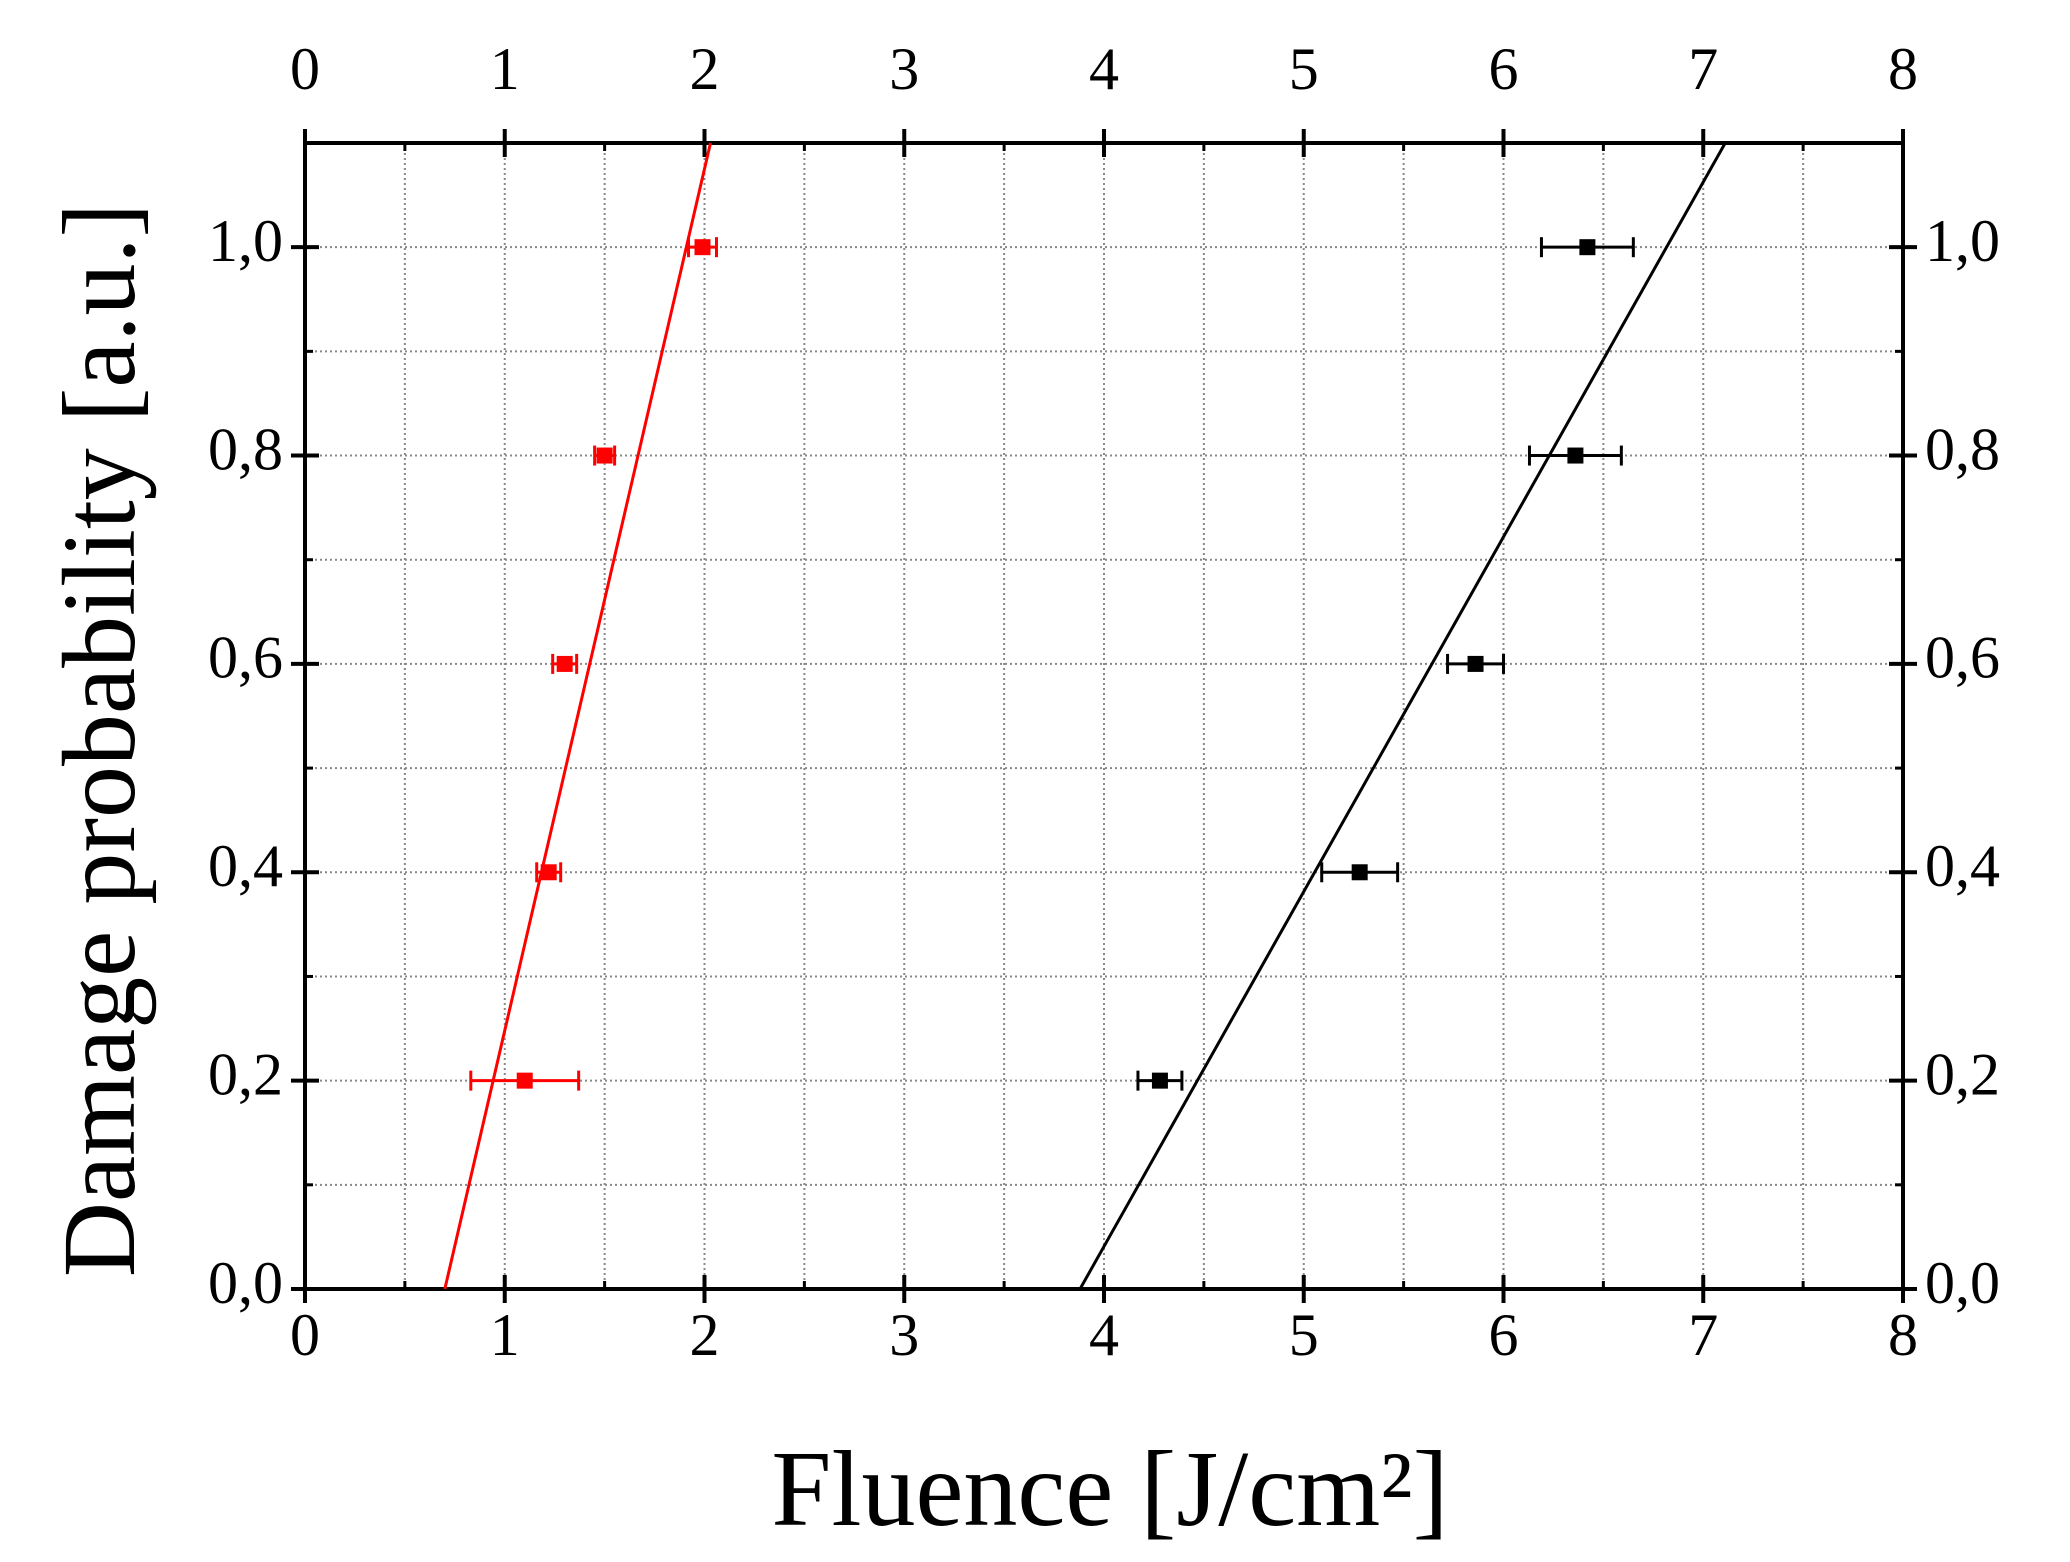  I want to click on fit-line, so click(577, 716).